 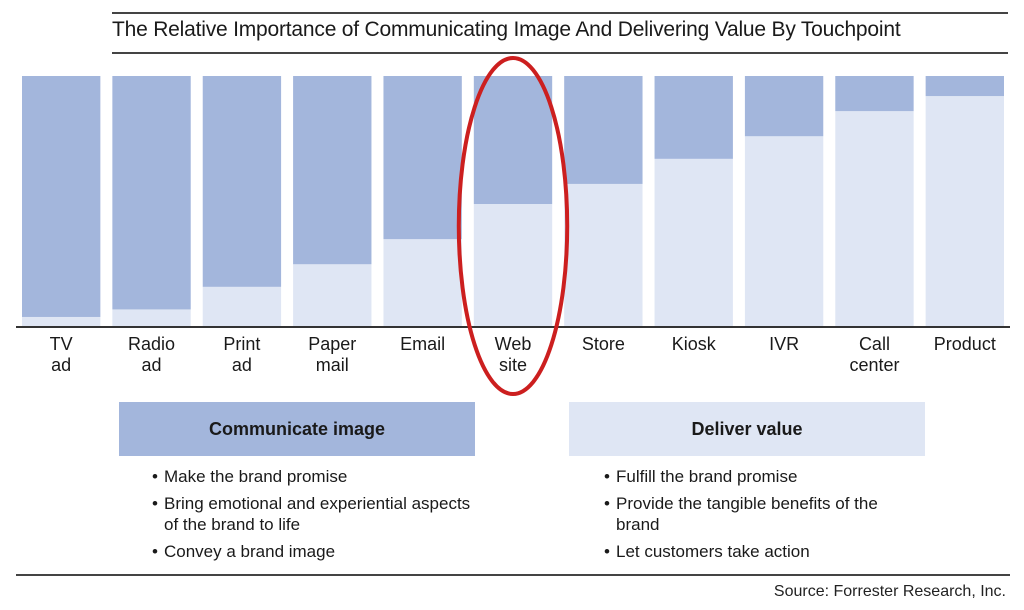 I want to click on legend-communicate-label: Communicate image, so click(x=297, y=428).